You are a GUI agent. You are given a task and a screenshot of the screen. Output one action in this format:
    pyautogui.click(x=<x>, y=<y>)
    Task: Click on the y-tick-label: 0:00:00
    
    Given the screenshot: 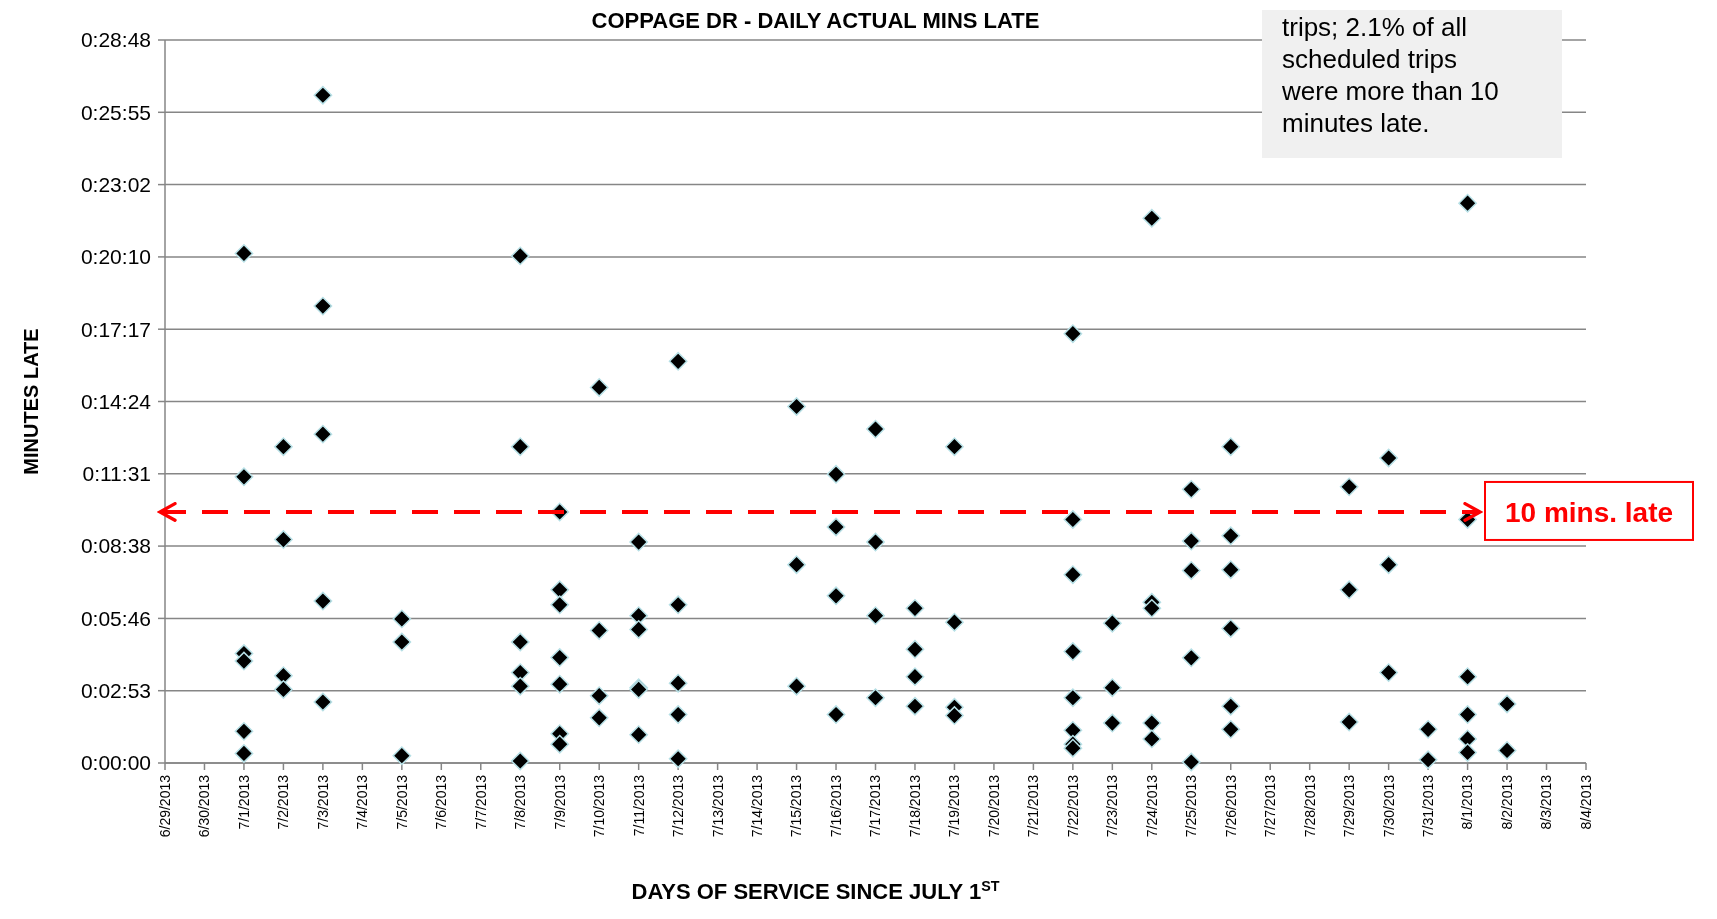 What is the action you would take?
    pyautogui.click(x=115, y=763)
    